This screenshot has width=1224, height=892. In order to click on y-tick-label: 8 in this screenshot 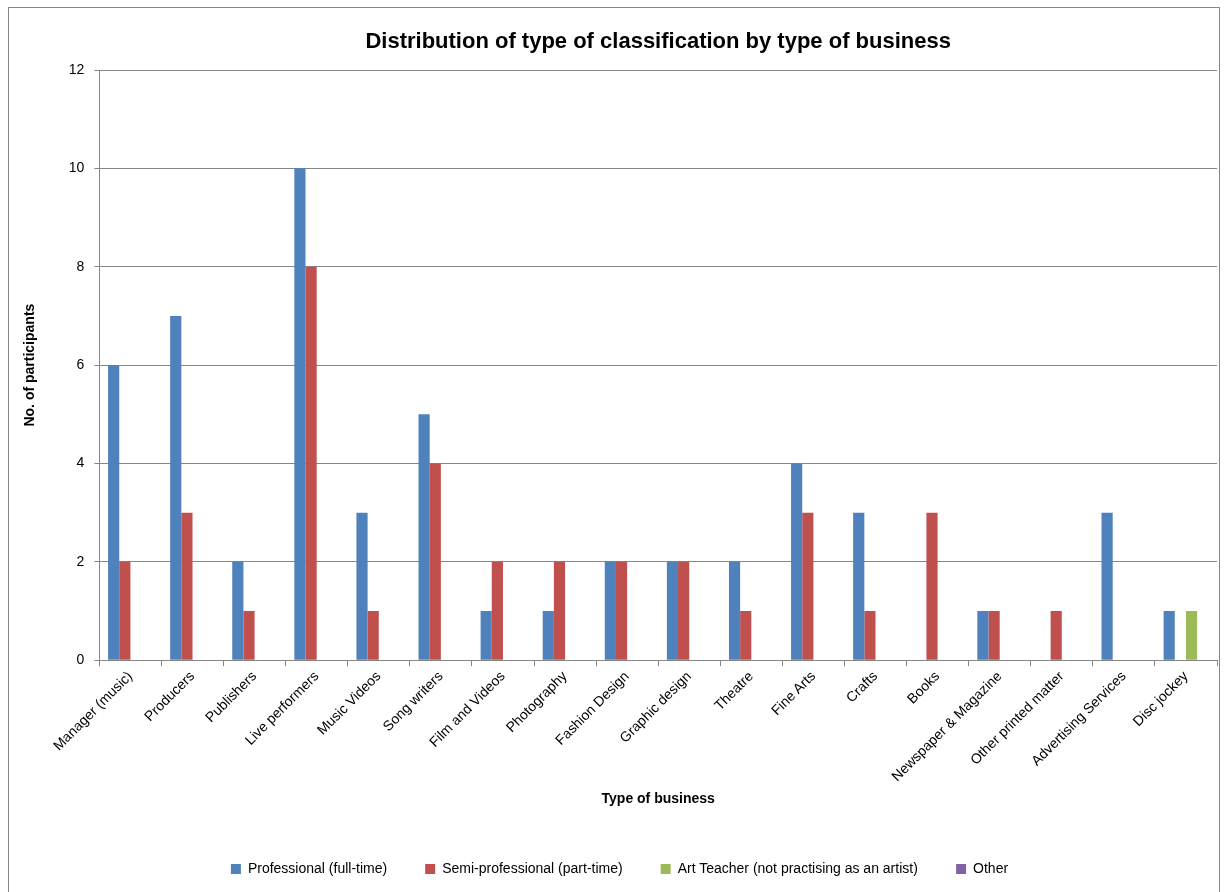, I will do `click(80, 265)`.